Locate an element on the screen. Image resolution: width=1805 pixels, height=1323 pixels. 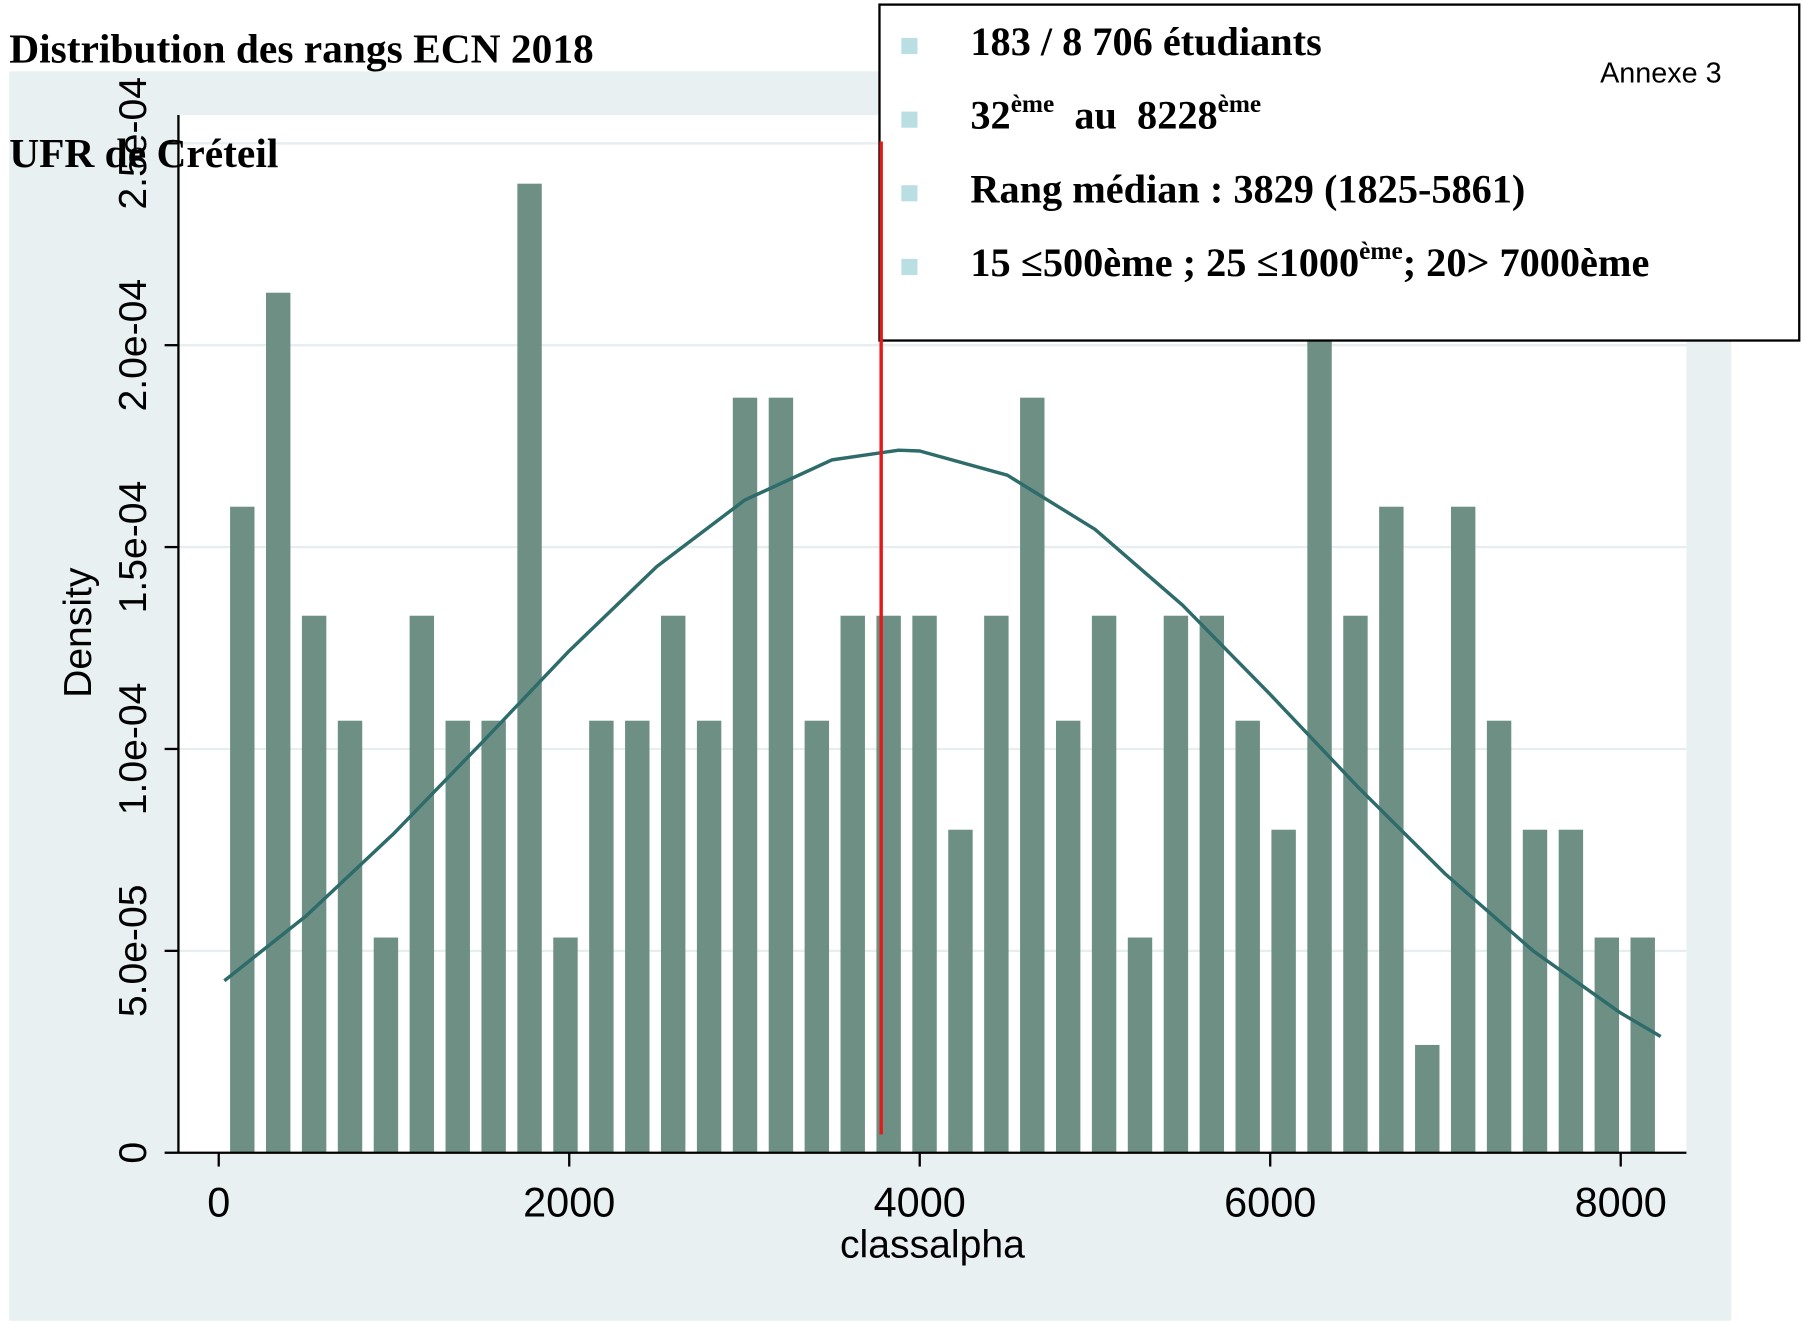
legend-text: 183 / 8 706 étudiants is located at coordinates (1145, 41).